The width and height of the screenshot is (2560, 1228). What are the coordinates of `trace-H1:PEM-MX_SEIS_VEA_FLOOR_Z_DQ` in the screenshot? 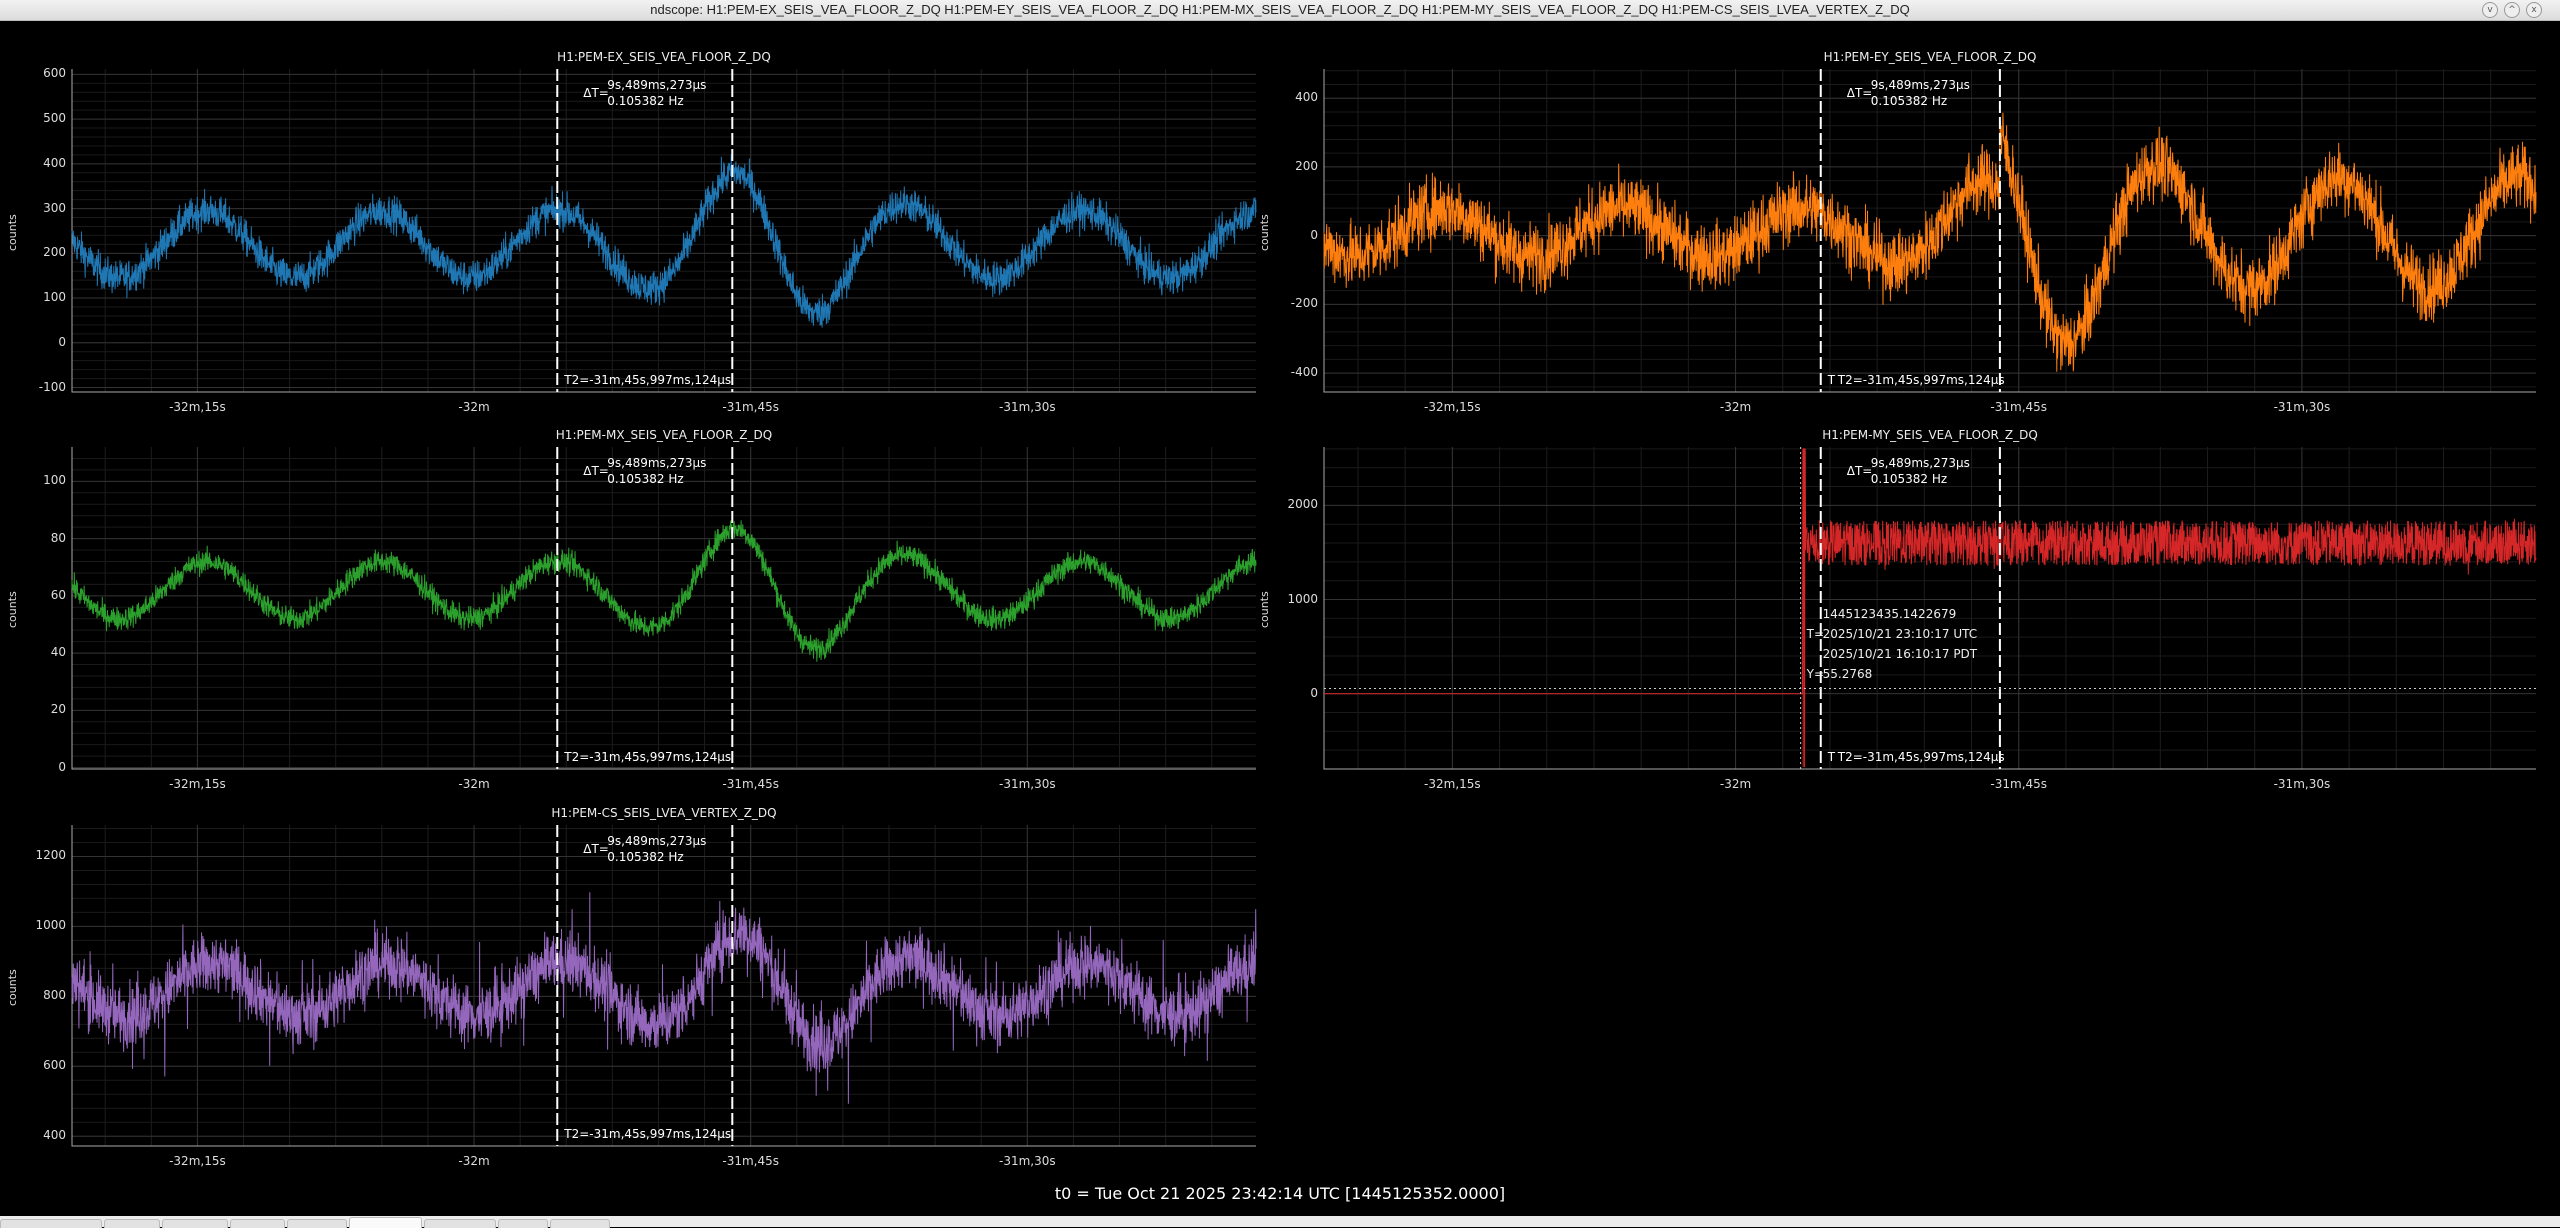 It's located at (664, 591).